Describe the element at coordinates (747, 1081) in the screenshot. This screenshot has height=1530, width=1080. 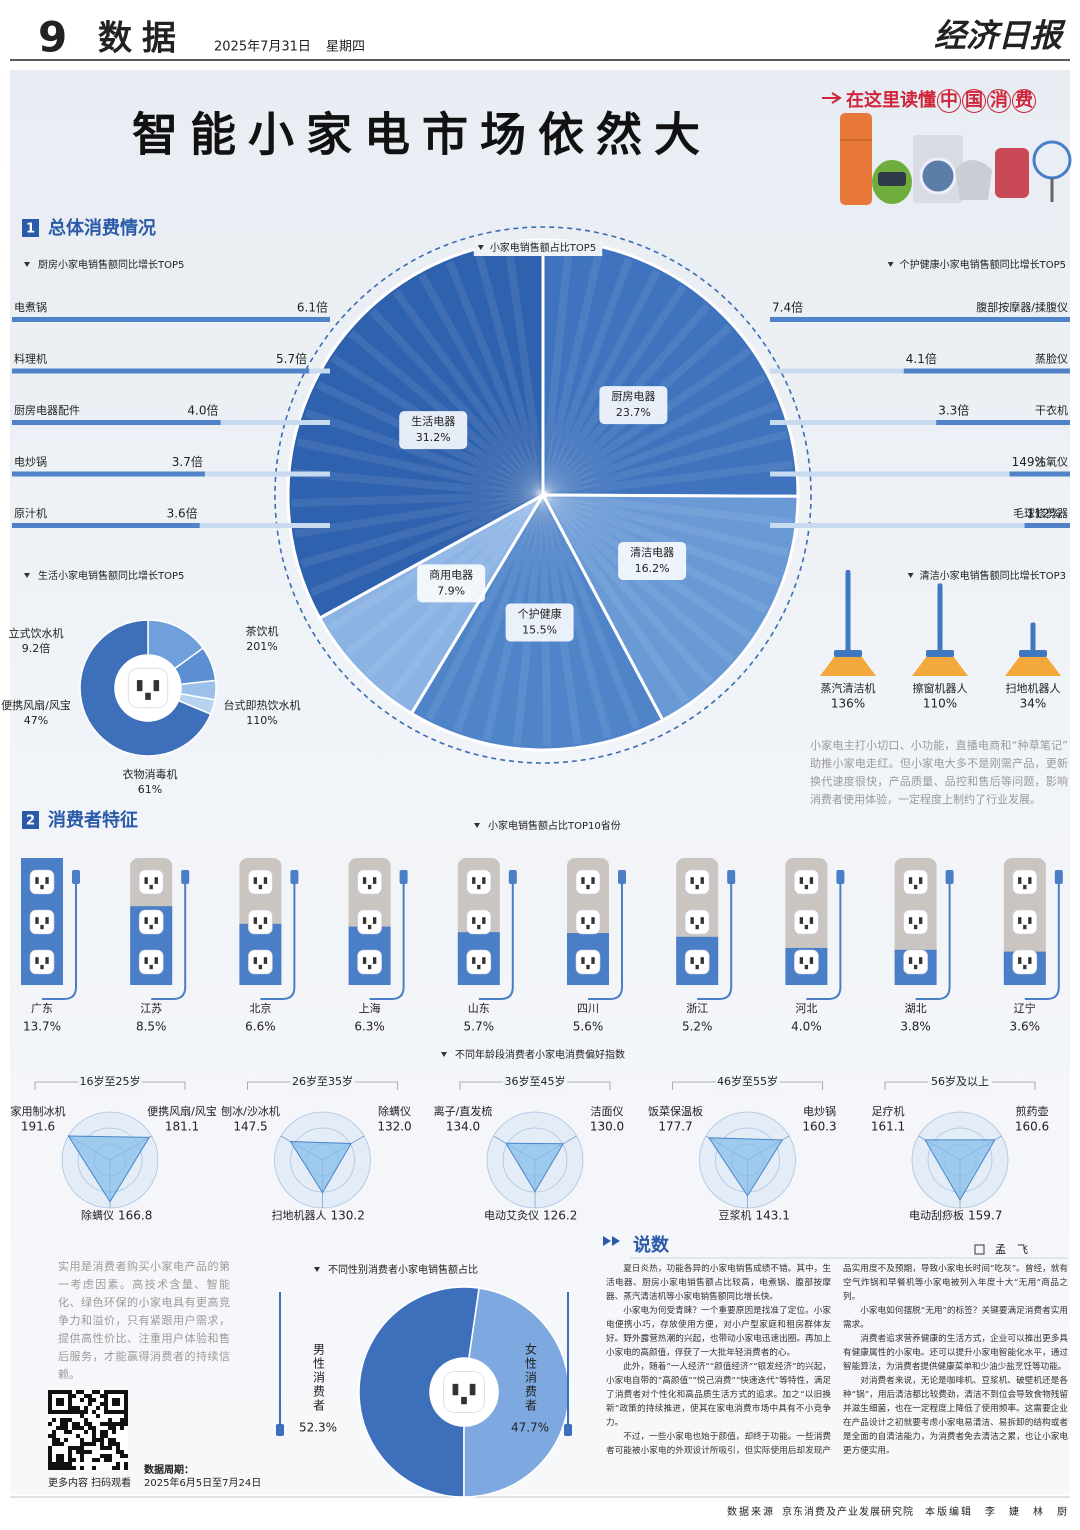
I see `group-label: 46岁至55岁` at that location.